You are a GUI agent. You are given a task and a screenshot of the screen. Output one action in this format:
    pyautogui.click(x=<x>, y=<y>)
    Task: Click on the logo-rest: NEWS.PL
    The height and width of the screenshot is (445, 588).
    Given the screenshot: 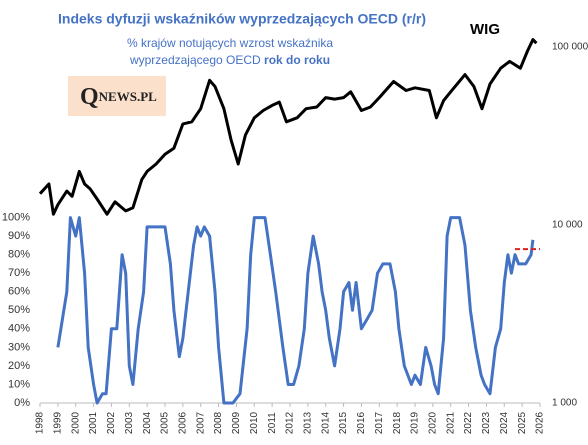 What is the action you would take?
    pyautogui.click(x=128, y=96)
    